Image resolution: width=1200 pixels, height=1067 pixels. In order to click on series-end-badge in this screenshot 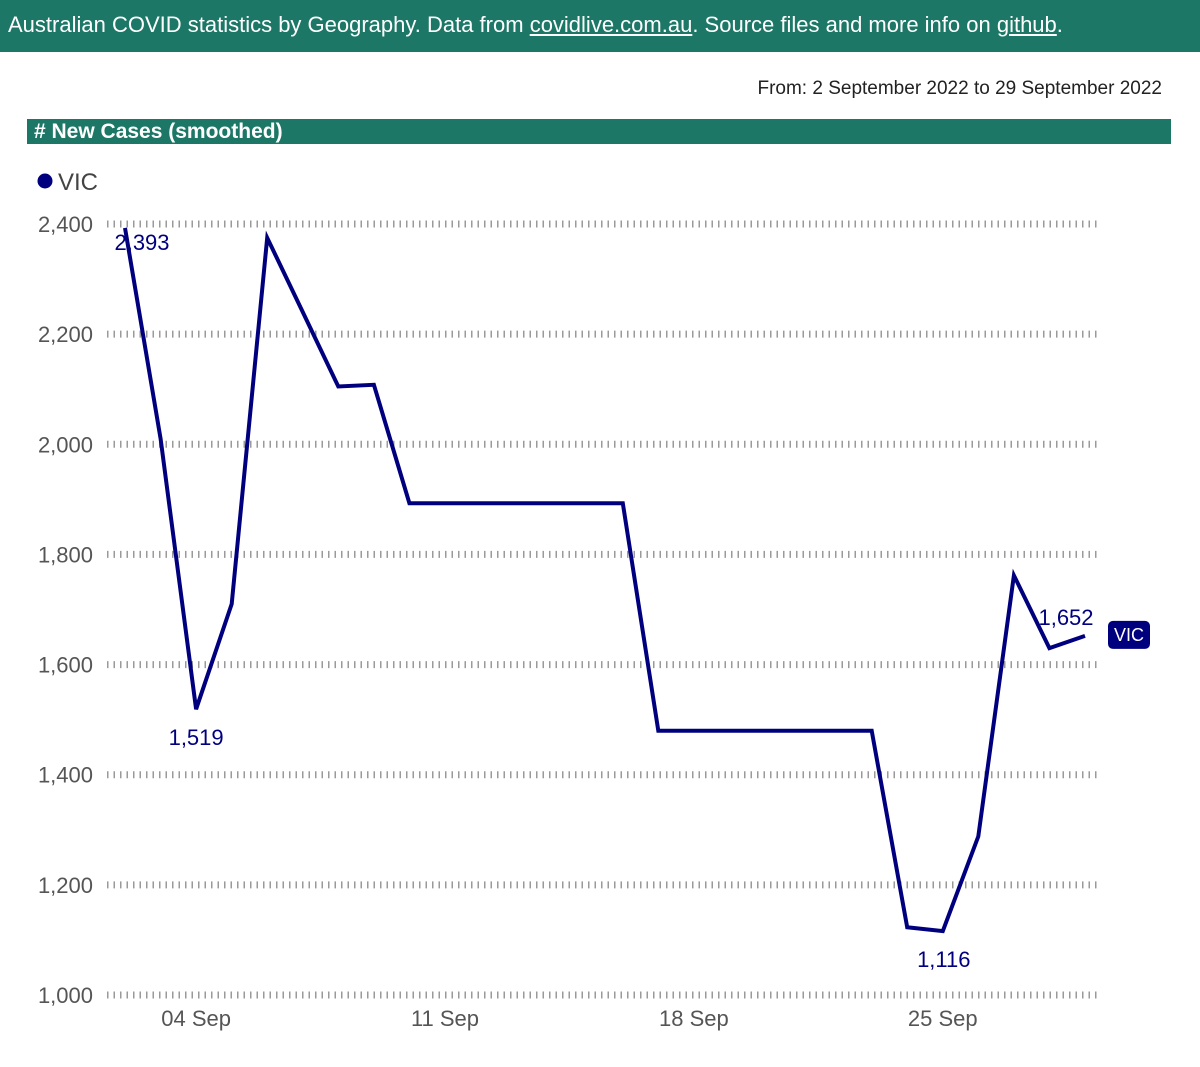, I will do `click(1129, 634)`.